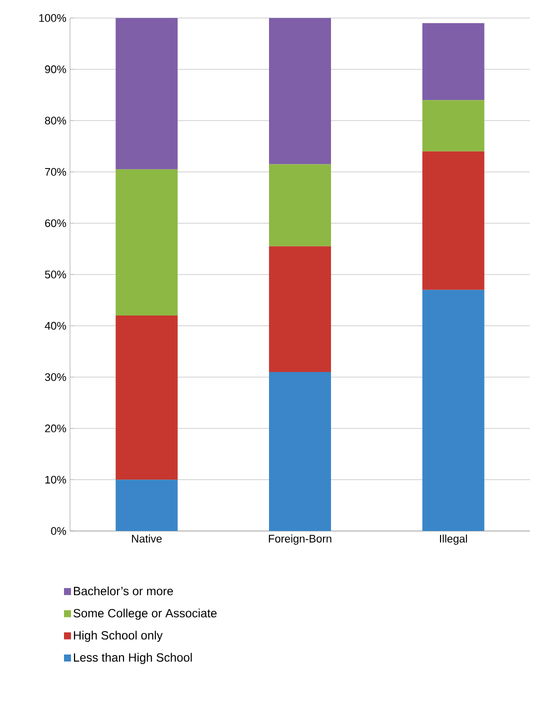 The width and height of the screenshot is (543, 719). I want to click on y-tick-label: 60%, so click(55, 223).